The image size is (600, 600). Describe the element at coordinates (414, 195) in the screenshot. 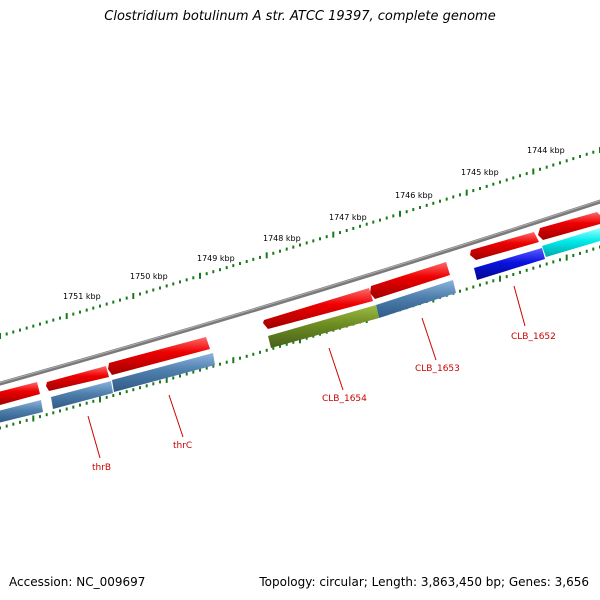

I see `scale-label: 1746 kbp` at that location.